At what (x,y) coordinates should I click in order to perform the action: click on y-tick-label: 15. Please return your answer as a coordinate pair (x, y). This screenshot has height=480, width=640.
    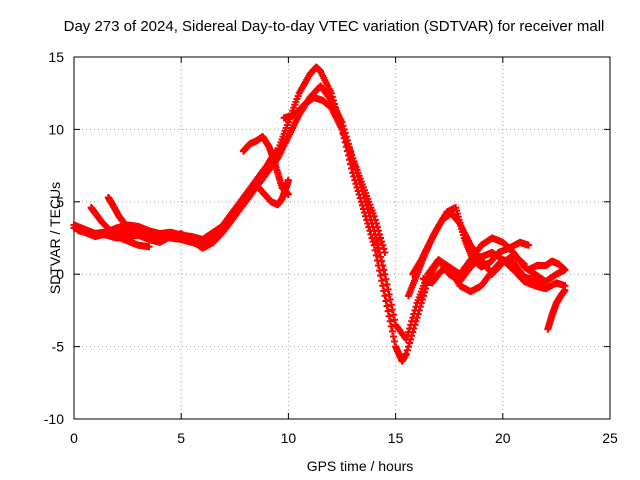
    Looking at the image, I should click on (56, 57).